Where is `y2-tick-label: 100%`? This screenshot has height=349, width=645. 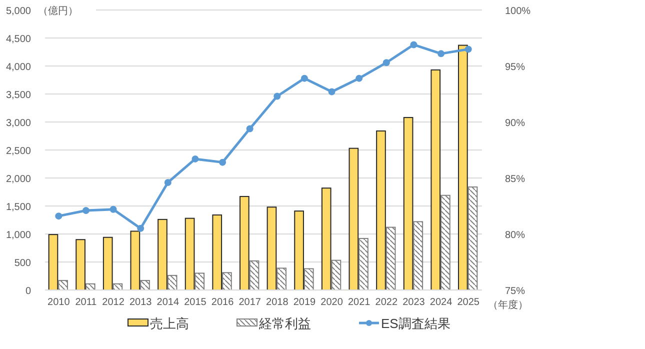 y2-tick-label: 100% is located at coordinates (518, 11).